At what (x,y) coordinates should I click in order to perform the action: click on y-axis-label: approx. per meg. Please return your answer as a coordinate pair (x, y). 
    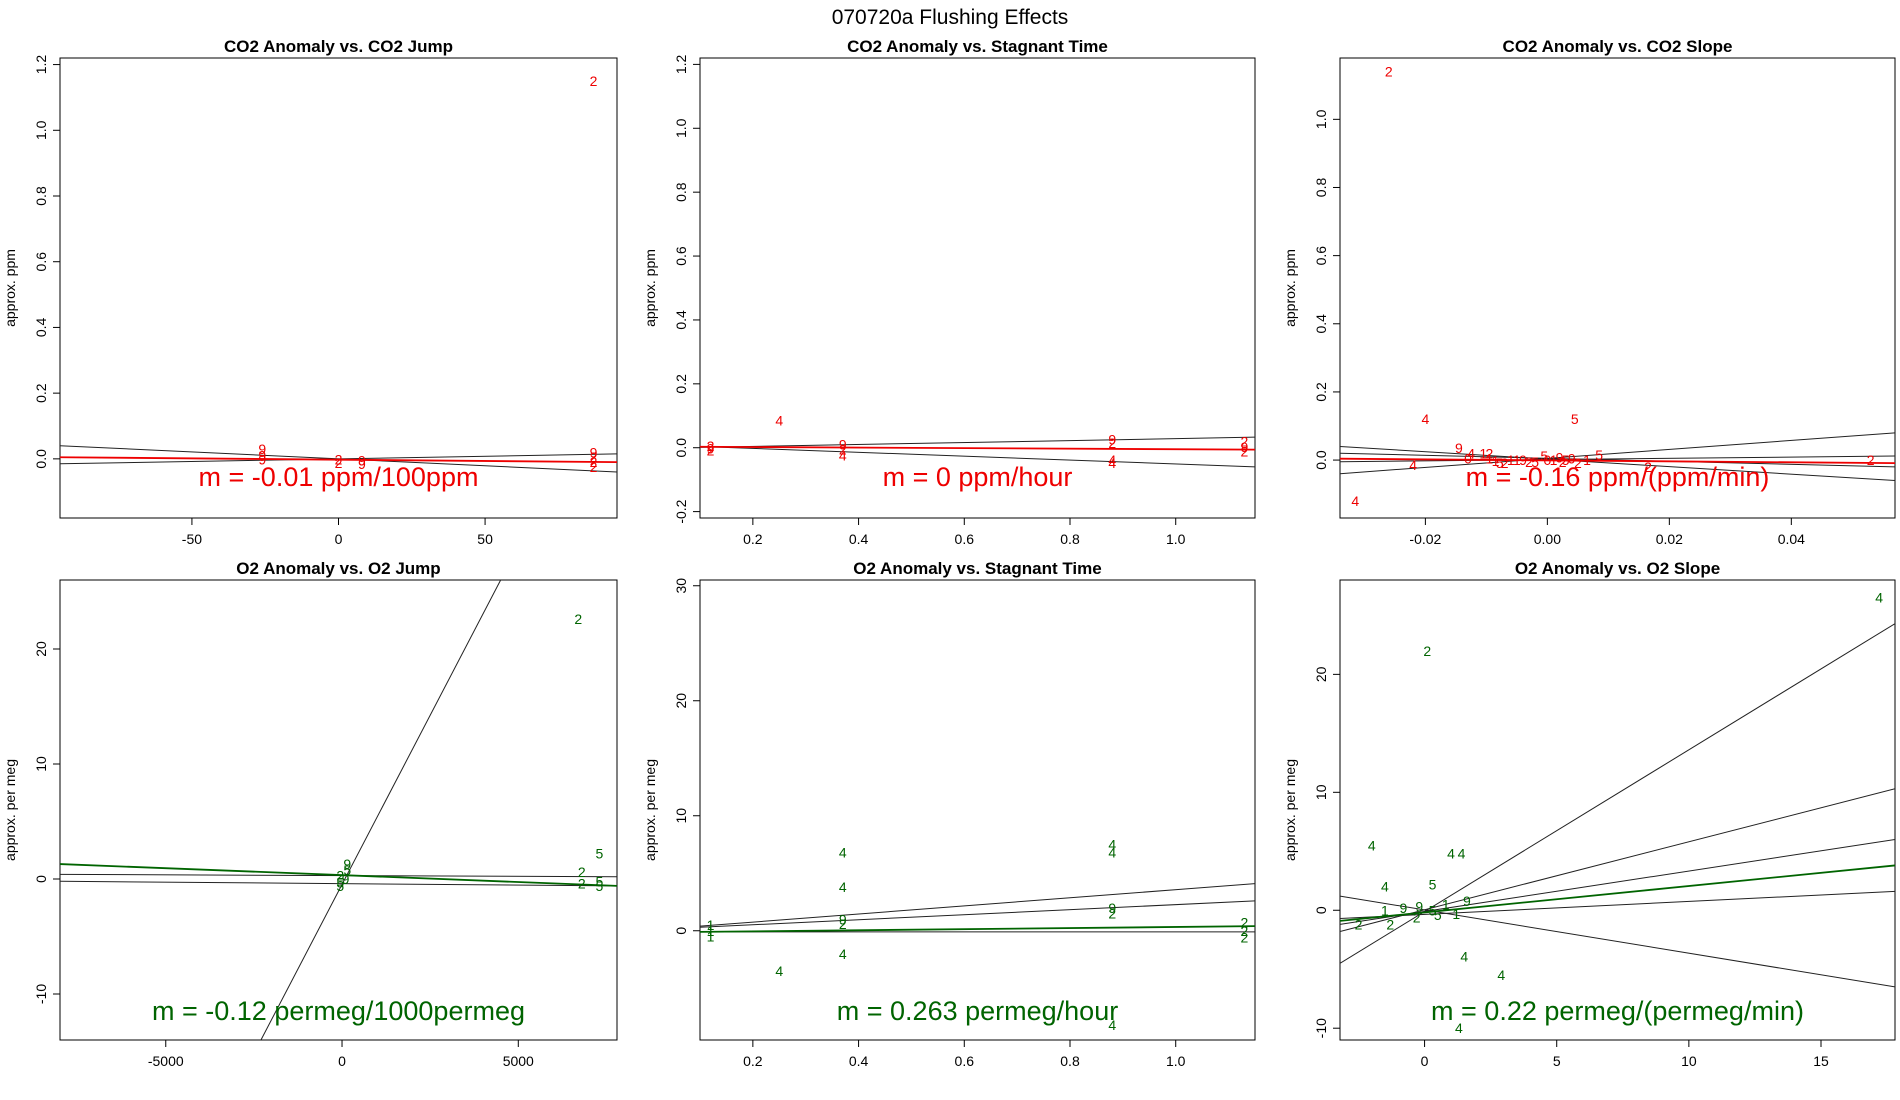
    Looking at the image, I should click on (10, 810).